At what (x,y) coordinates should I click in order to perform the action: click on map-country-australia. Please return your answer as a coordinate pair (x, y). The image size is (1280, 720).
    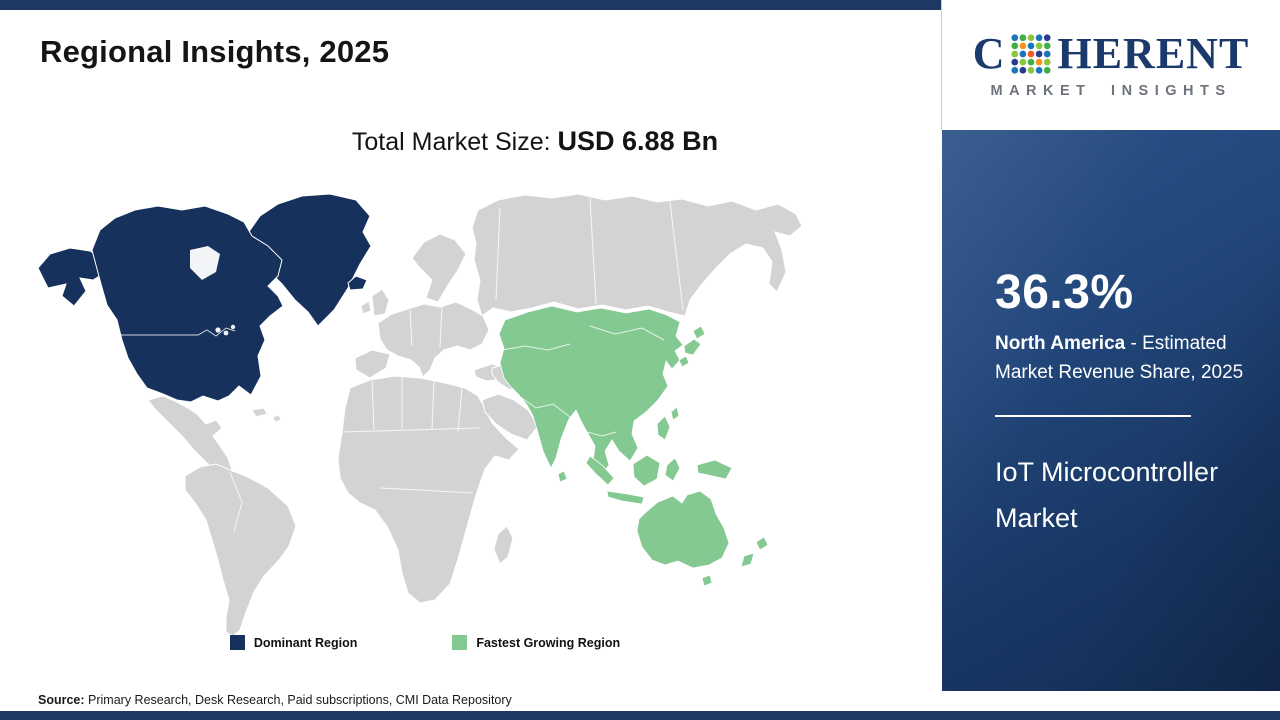
    Looking at the image, I should click on (683, 529).